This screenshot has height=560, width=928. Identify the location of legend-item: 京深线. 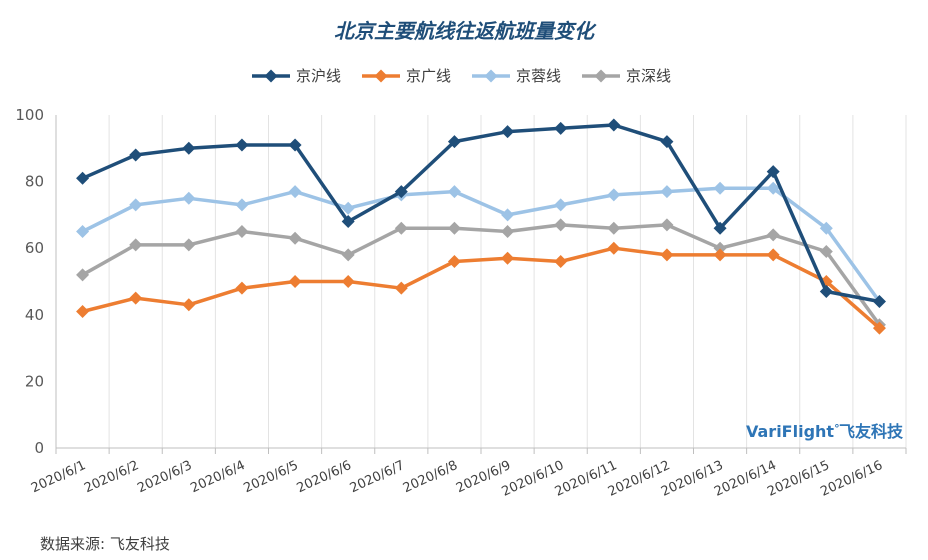
(626, 76).